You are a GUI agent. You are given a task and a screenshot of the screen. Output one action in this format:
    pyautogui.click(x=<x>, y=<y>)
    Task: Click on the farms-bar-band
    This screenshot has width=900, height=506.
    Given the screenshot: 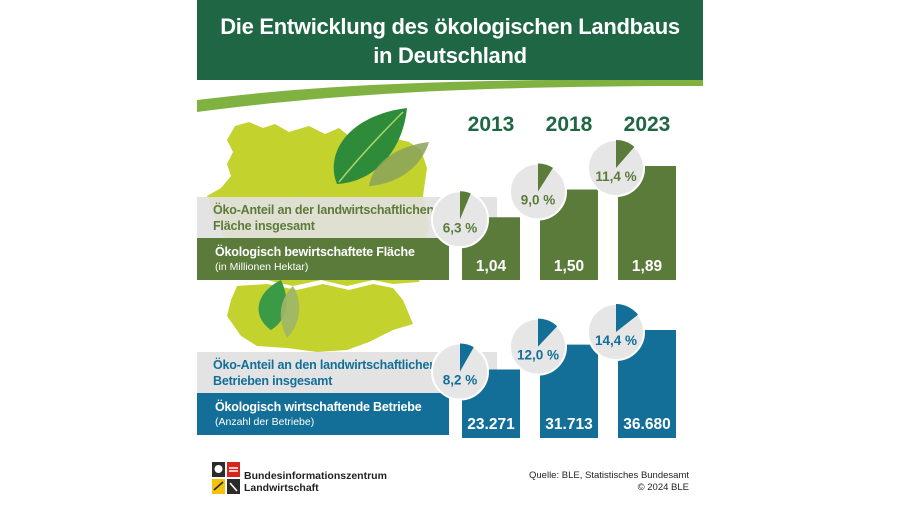 What is the action you would take?
    pyautogui.click(x=323, y=414)
    